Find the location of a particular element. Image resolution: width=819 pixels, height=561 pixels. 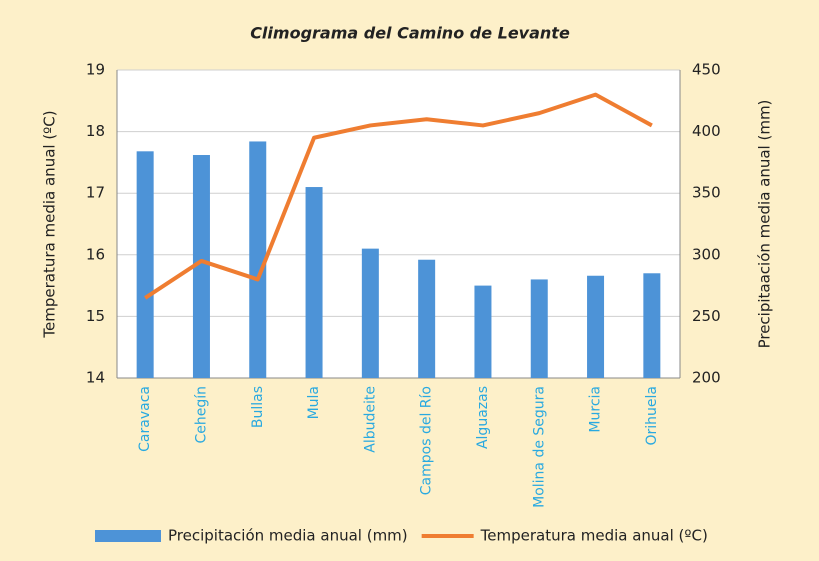

y2-tick-label: 300 is located at coordinates (706, 254).